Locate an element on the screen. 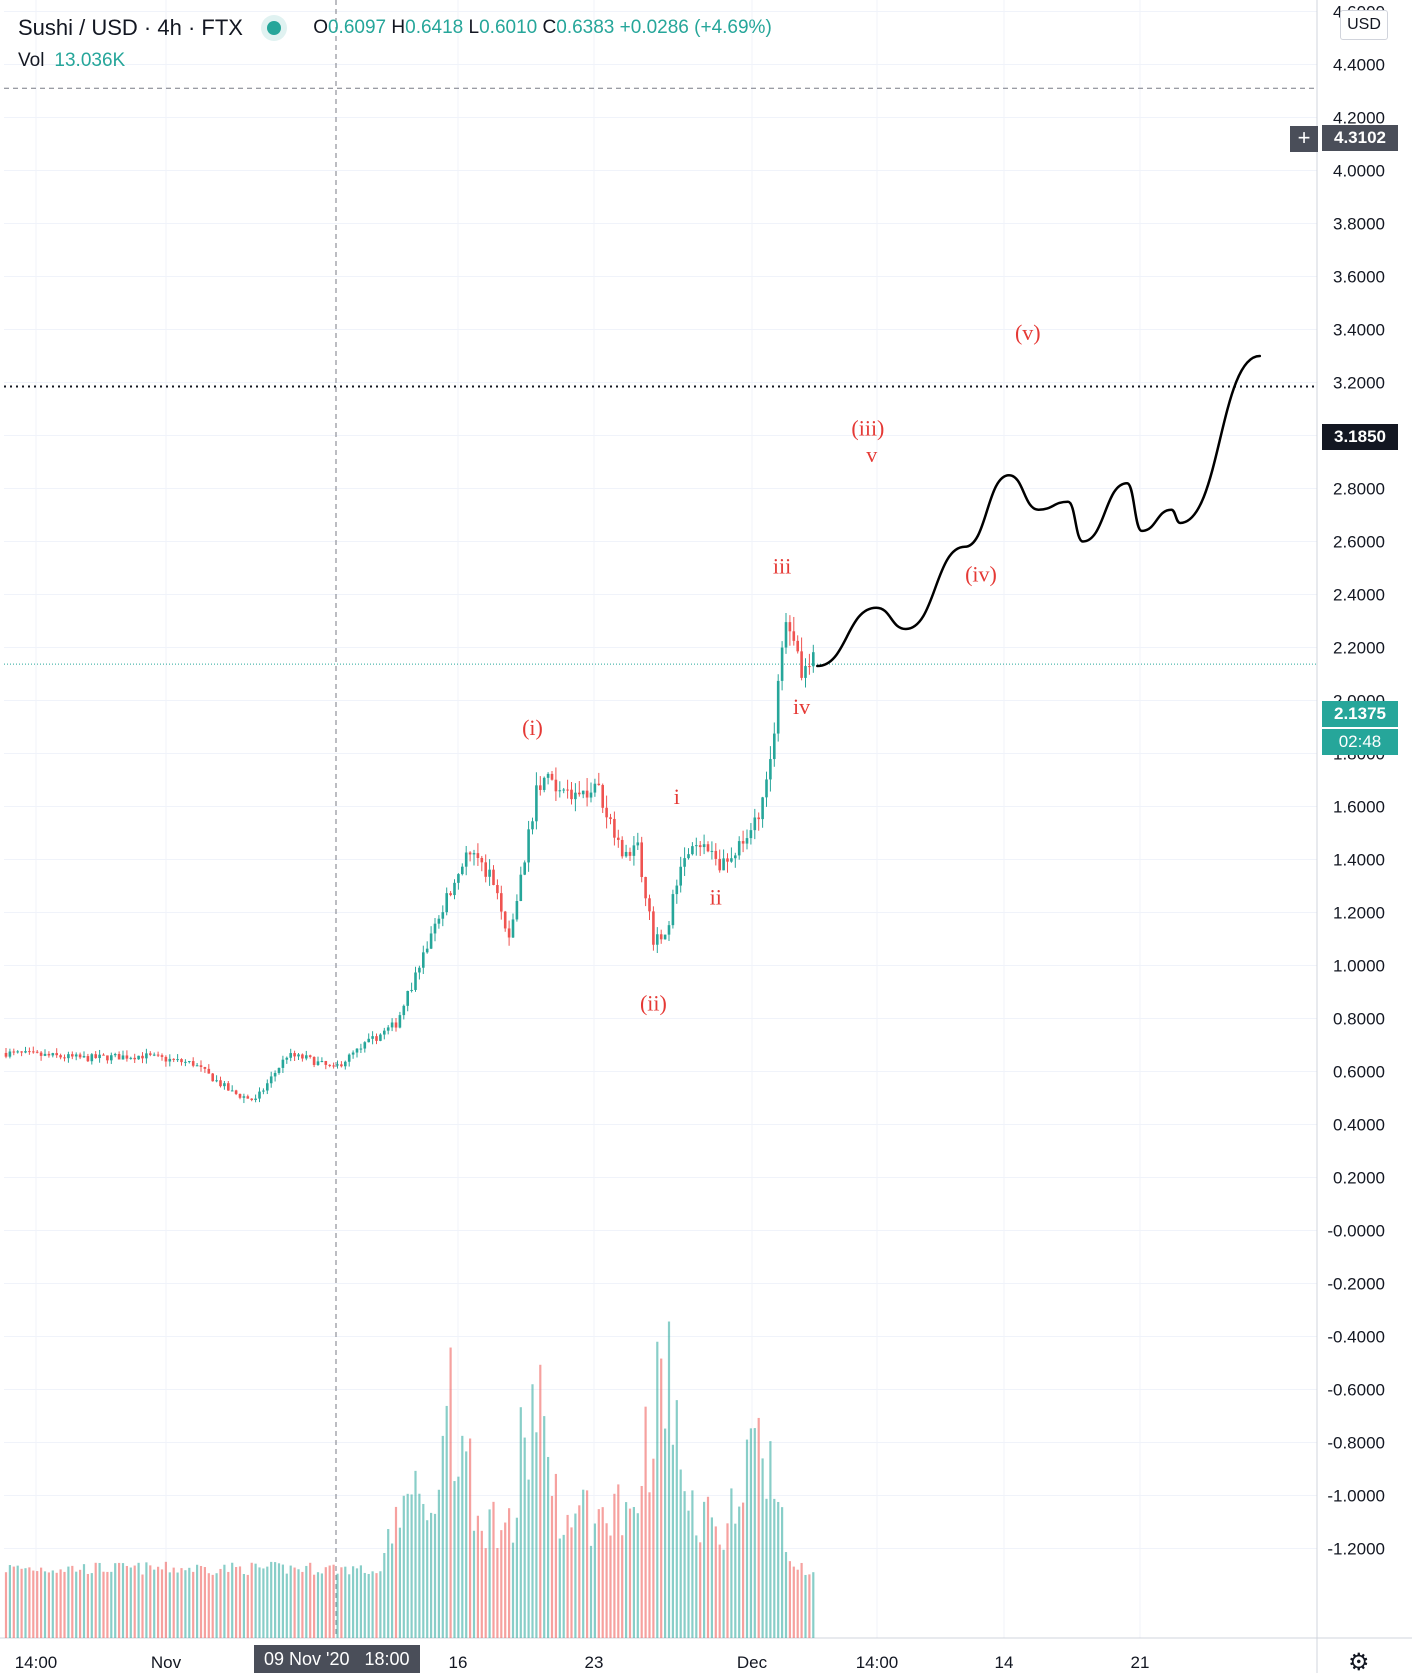  projection-path is located at coordinates (1039, 511).